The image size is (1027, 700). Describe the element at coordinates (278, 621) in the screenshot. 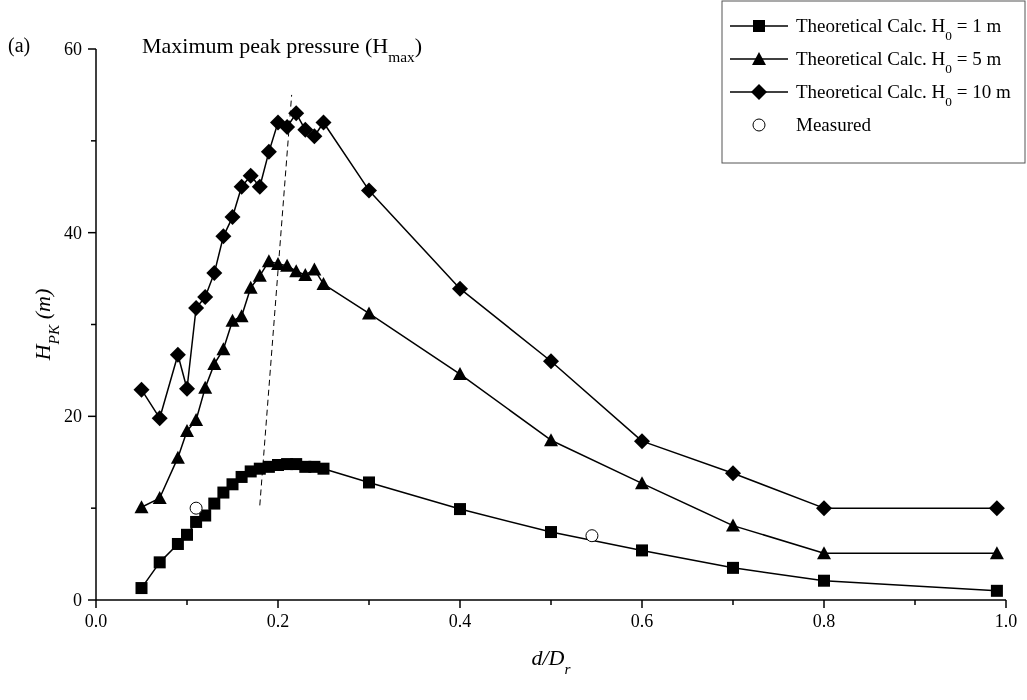

I see `x-tick-label: 0.2` at that location.